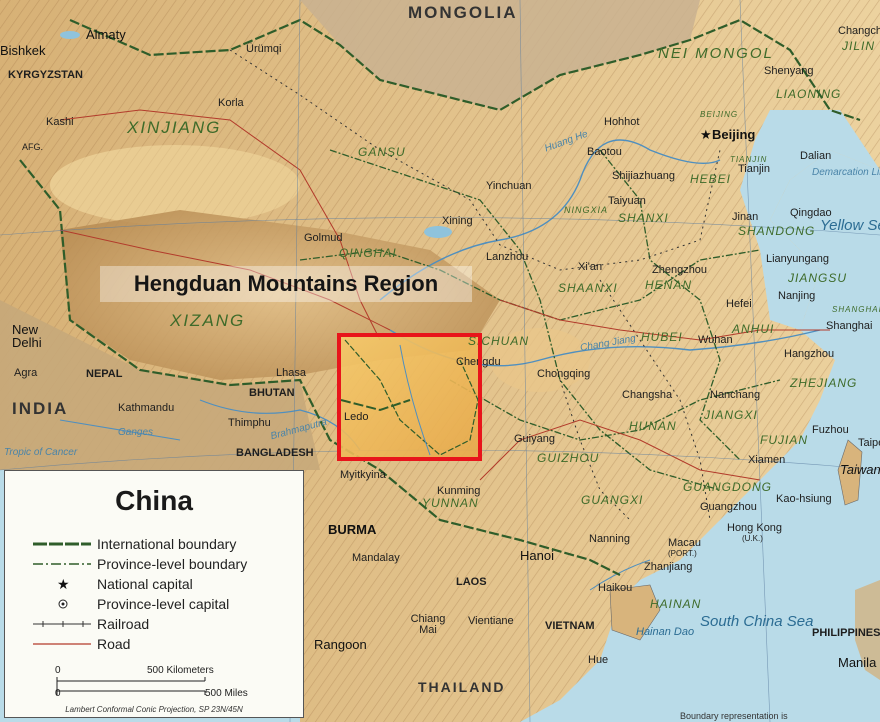 The image size is (880, 722). What do you see at coordinates (249, 423) in the screenshot?
I see `city-label-thimphu: Thimphu` at bounding box center [249, 423].